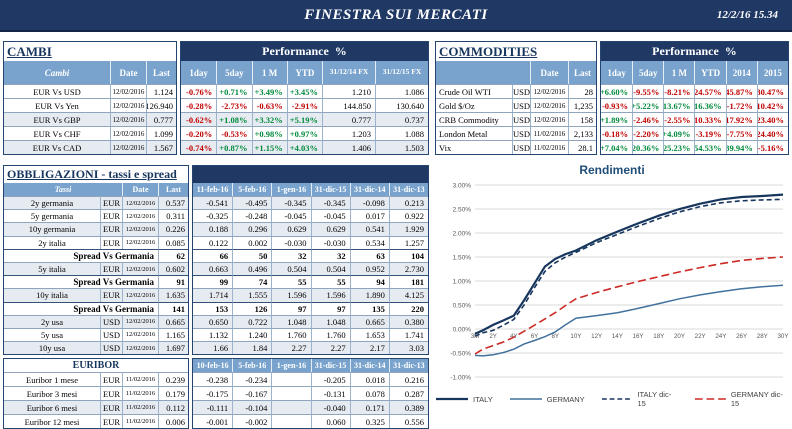 Image resolution: width=792 pixels, height=429 pixels. I want to click on svg-text: -1.00%, so click(460, 378).